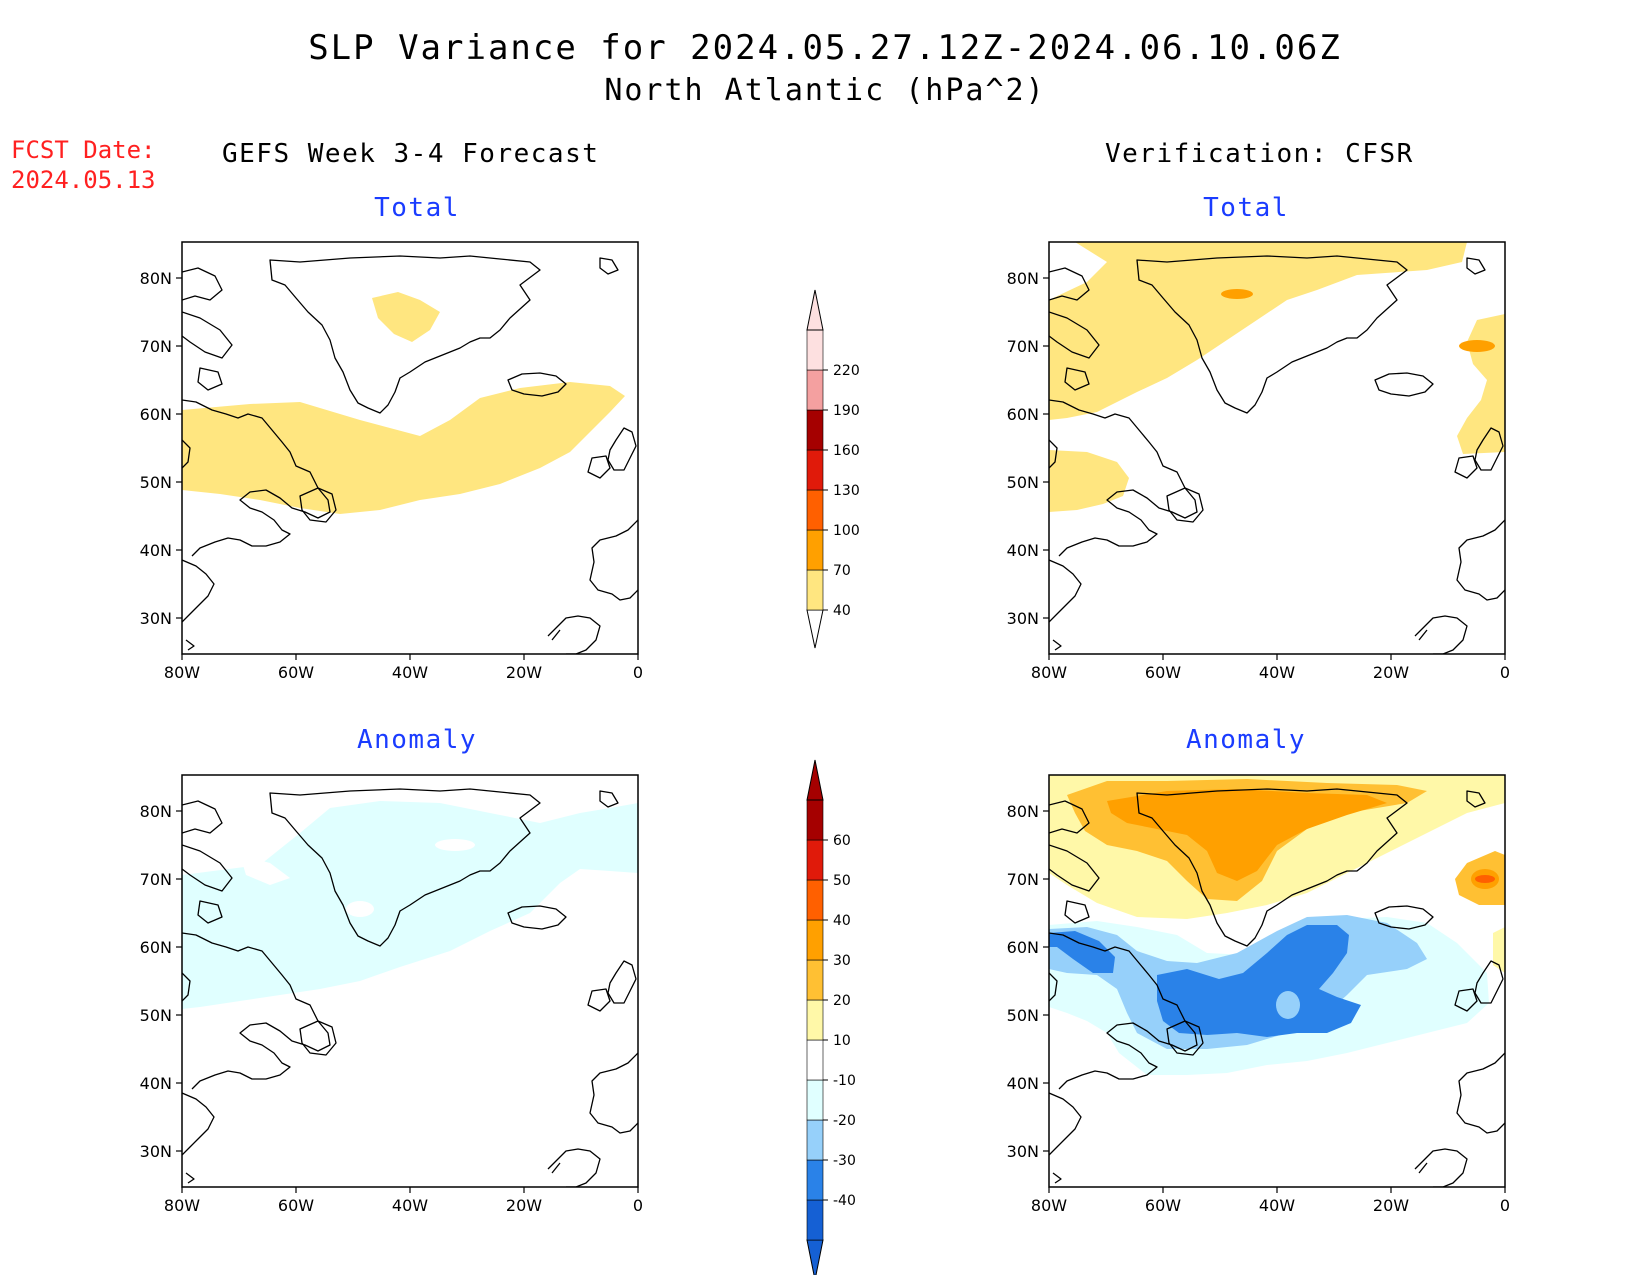 This screenshot has height=1275, width=1650. Describe the element at coordinates (825, 90) in the screenshot. I see `chart-subtitle: North Atlantic (hPa^2)` at that location.